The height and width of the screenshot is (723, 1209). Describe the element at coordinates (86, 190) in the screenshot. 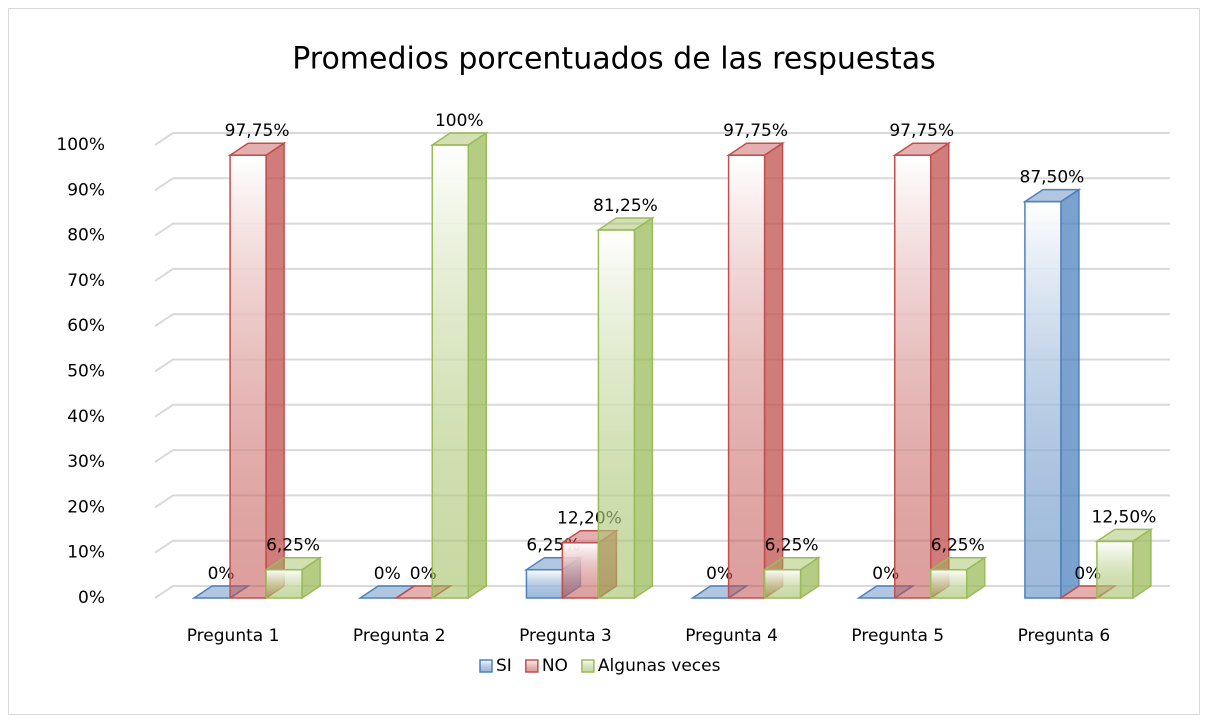

I see `y-tick-label: 90%` at that location.